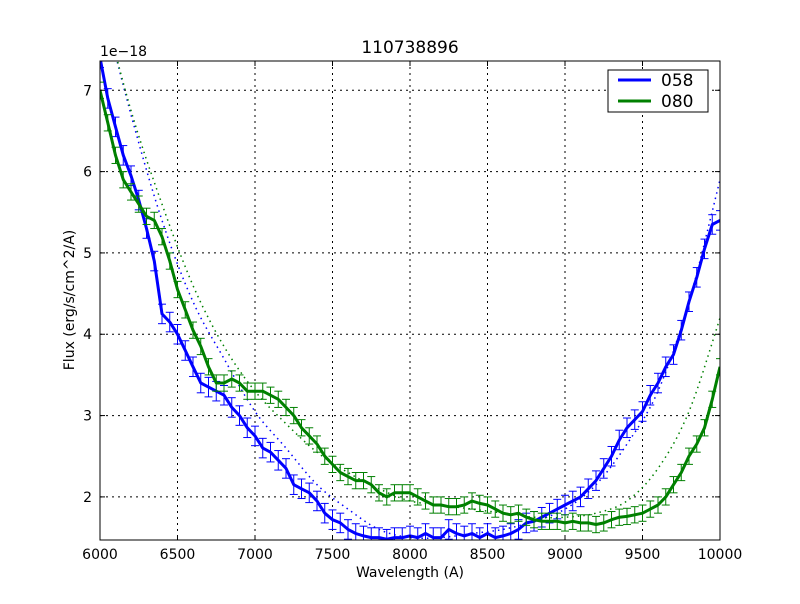 This screenshot has width=800, height=604. What do you see at coordinates (87, 417) in the screenshot?
I see `y-tick-label: 3` at bounding box center [87, 417].